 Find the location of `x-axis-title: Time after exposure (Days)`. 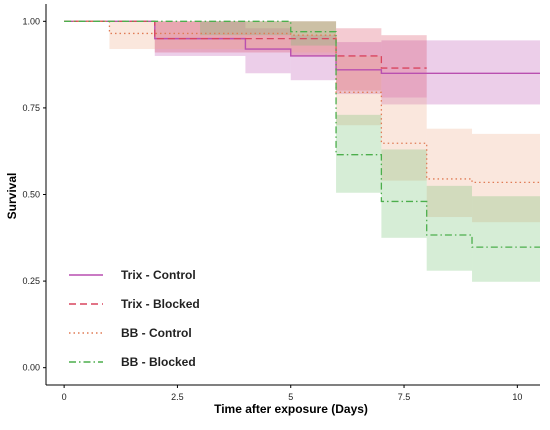

x-axis-title: Time after exposure (Days) is located at coordinates (291, 409).